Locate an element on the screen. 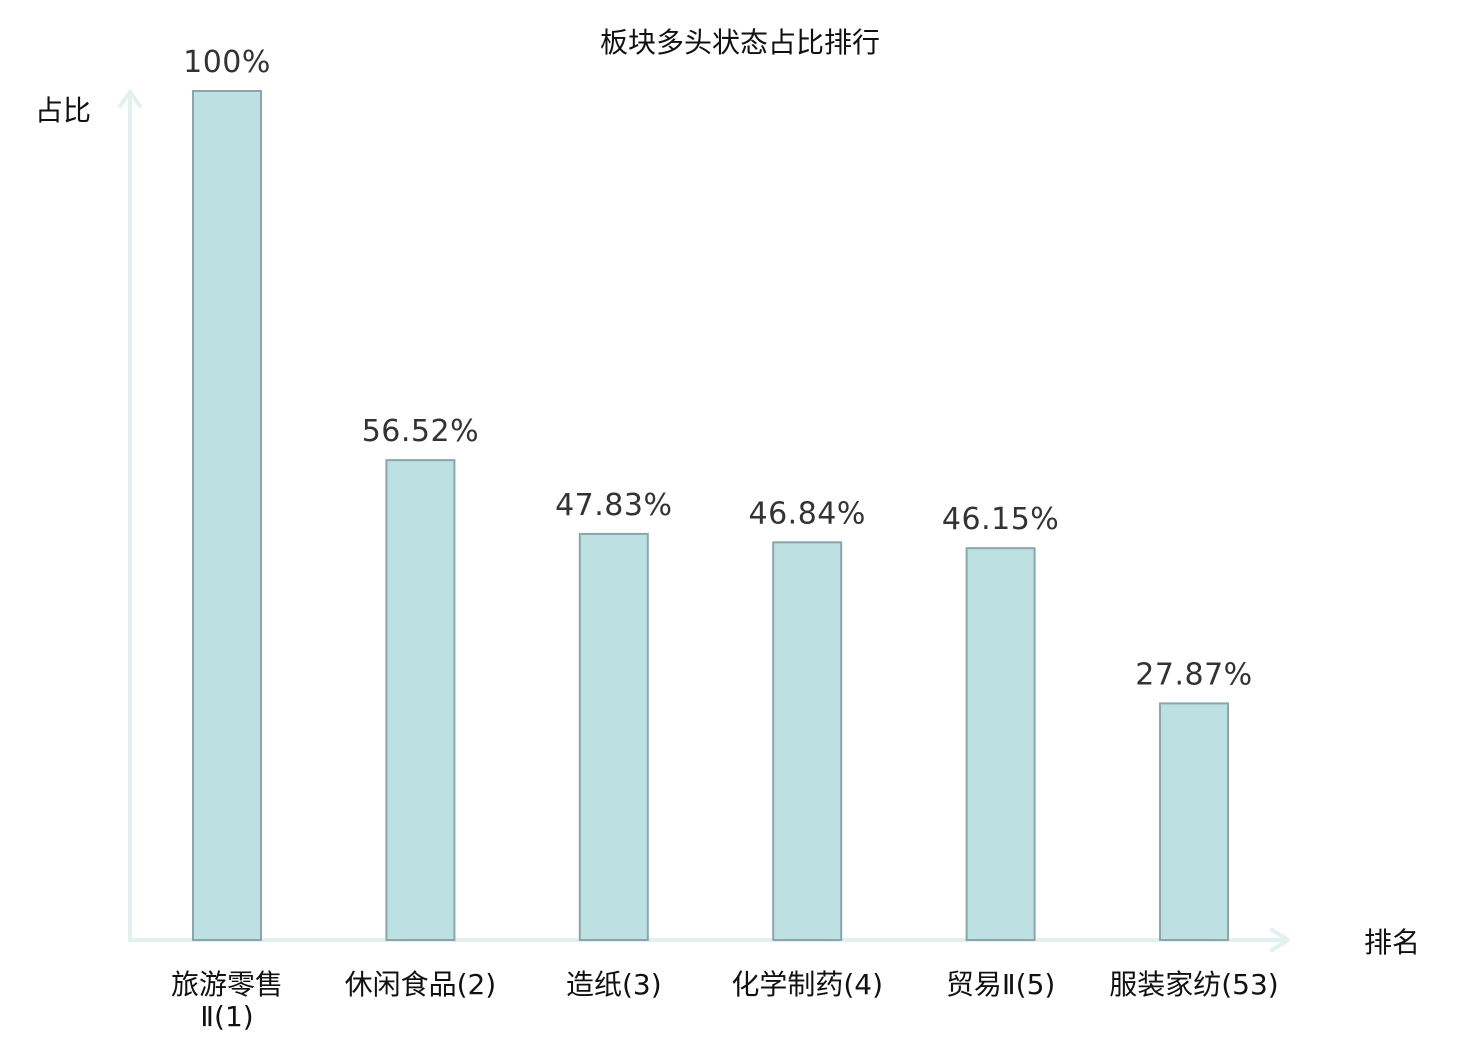 The image size is (1480, 1040). category-label-line: 贸易Ⅱ(5) is located at coordinates (1000, 984).